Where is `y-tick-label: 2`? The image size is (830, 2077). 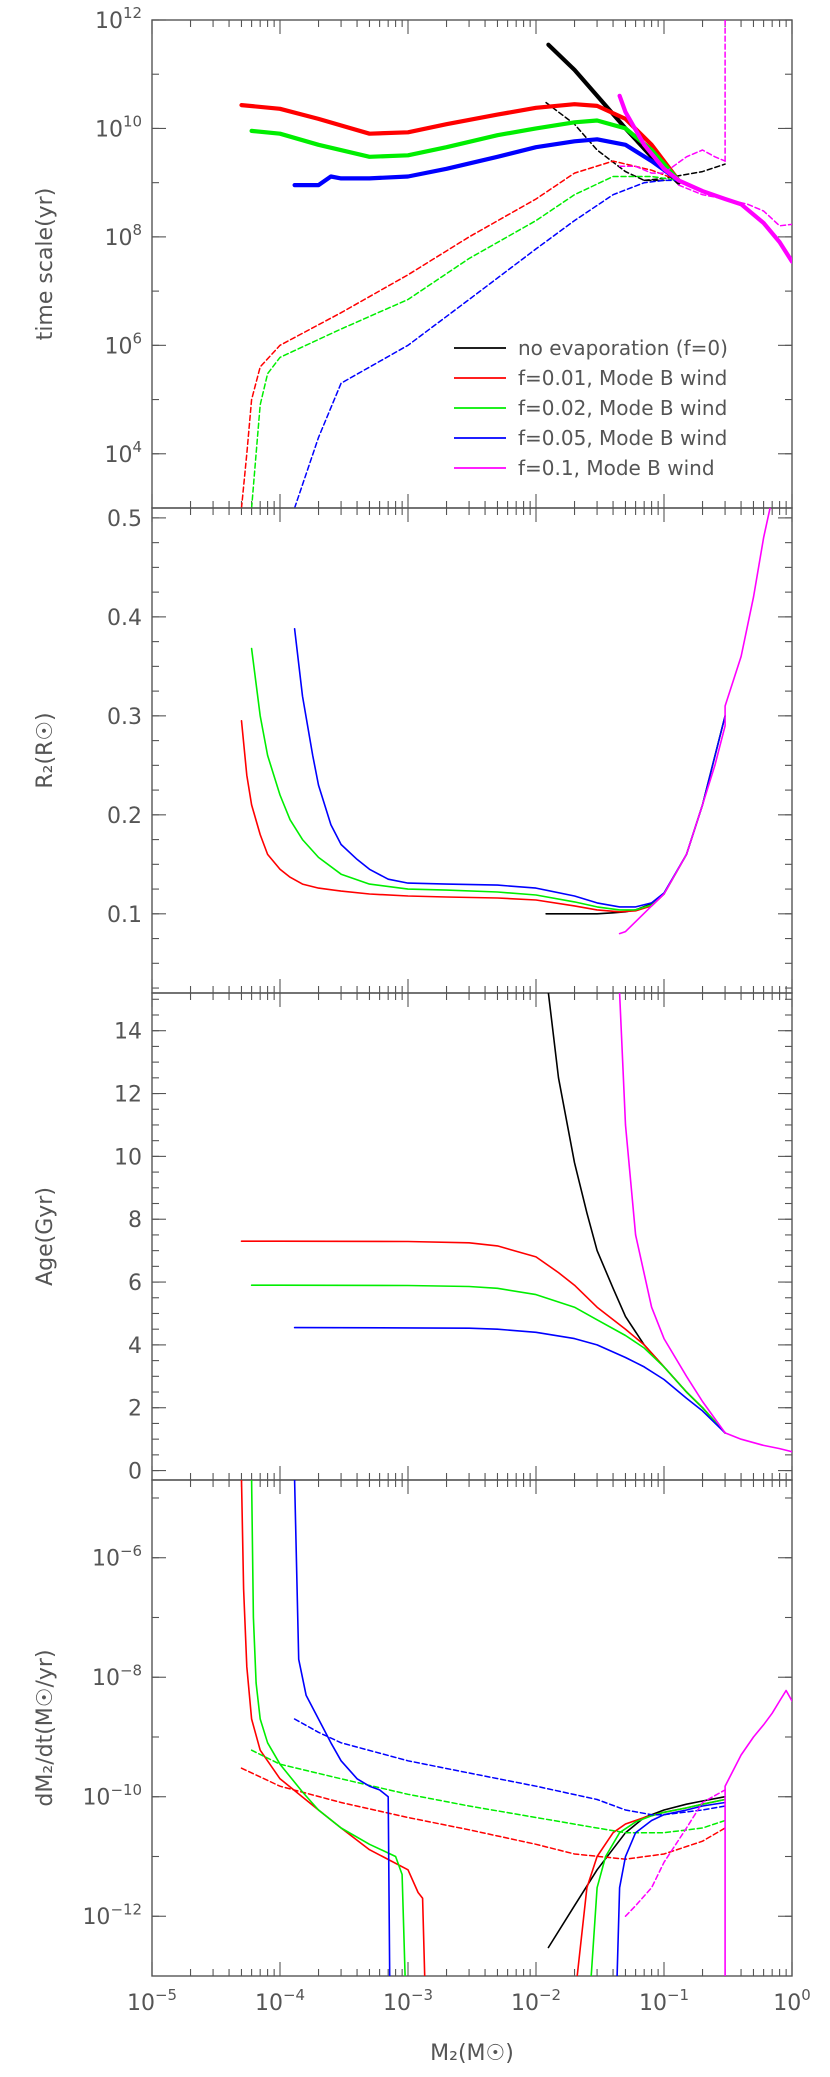
y-tick-label: 2 is located at coordinates (135, 1409).